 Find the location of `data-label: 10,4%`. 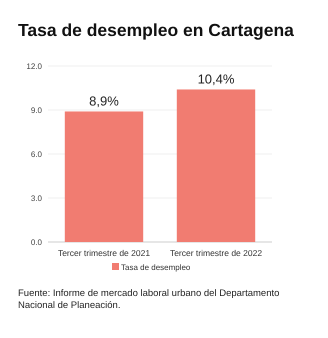

data-label: 10,4% is located at coordinates (216, 78).